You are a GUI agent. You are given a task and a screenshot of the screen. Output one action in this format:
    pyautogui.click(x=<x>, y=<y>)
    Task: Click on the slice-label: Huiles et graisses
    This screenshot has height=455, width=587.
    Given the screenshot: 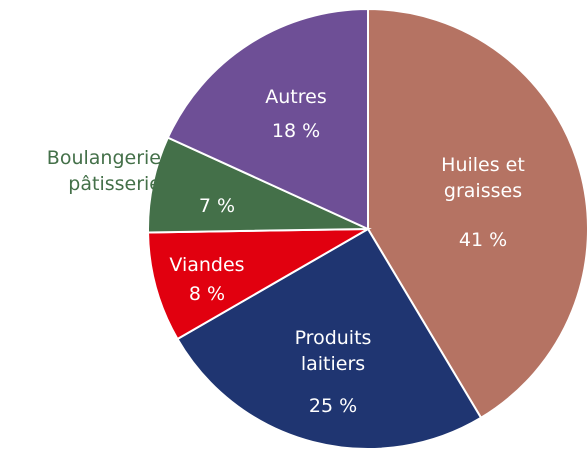 What is the action you would take?
    pyautogui.click(x=483, y=178)
    